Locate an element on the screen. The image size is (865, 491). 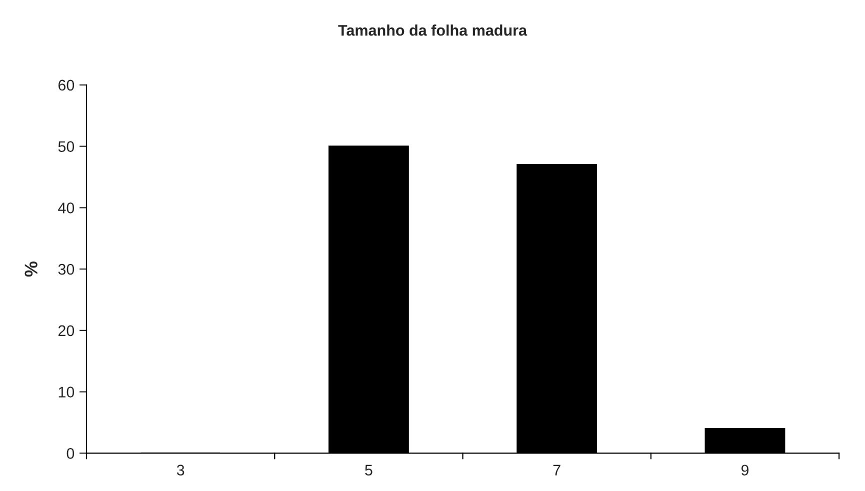
y-tick-label: 40 is located at coordinates (66, 208).